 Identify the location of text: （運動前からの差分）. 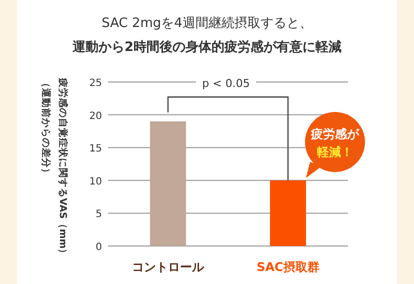
(46, 128).